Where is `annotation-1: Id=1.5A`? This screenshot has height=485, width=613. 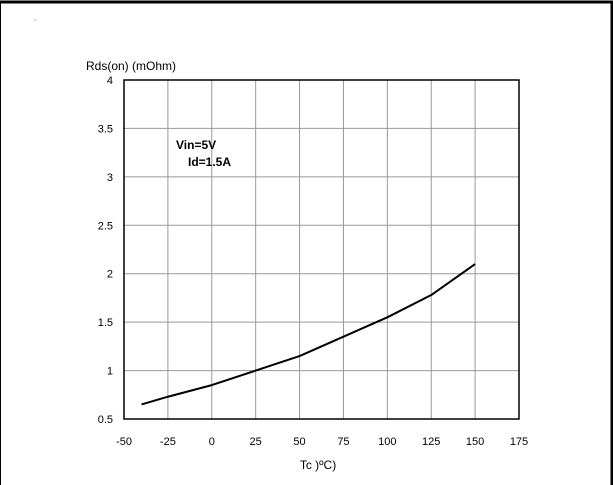 annotation-1: Id=1.5A is located at coordinates (209, 162).